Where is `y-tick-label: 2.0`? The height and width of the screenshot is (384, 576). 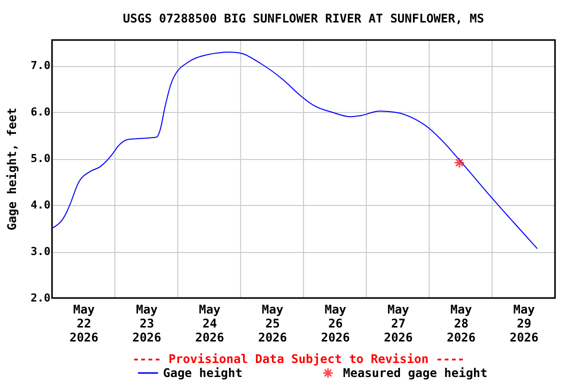
y-tick-label: 2.0 is located at coordinates (40, 298).